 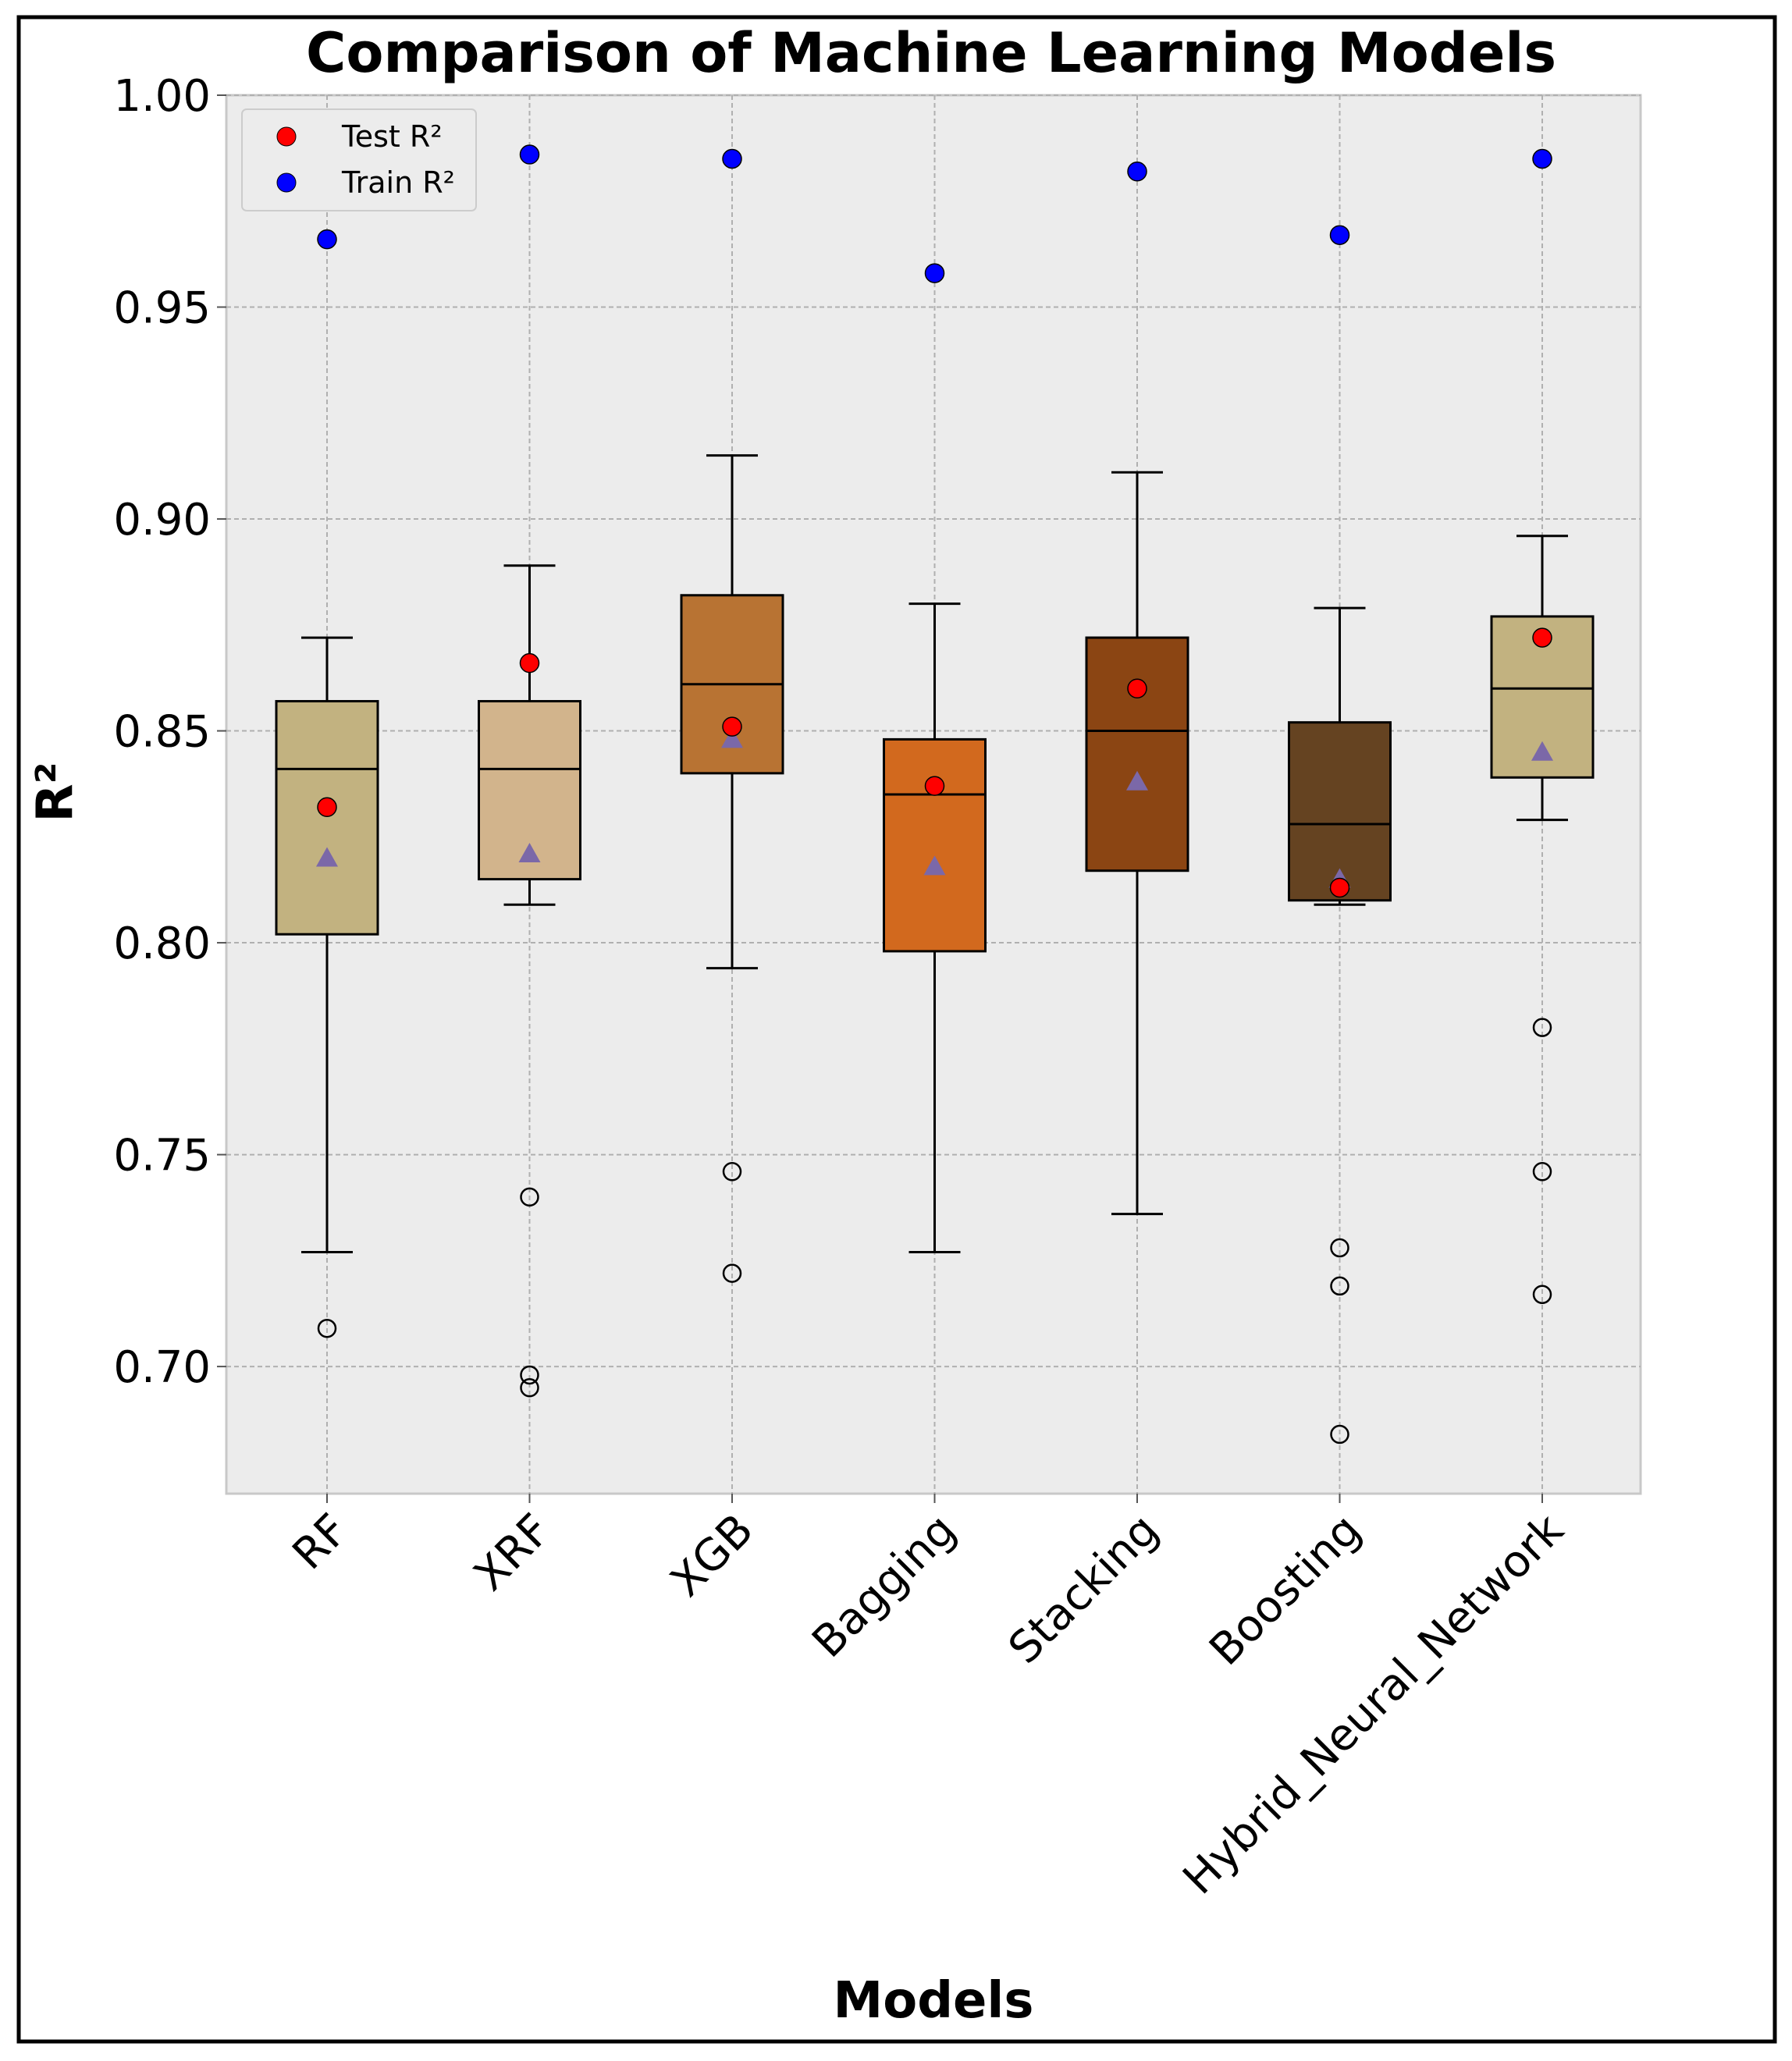 I want to click on y-axis-label: R², so click(x=55, y=792).